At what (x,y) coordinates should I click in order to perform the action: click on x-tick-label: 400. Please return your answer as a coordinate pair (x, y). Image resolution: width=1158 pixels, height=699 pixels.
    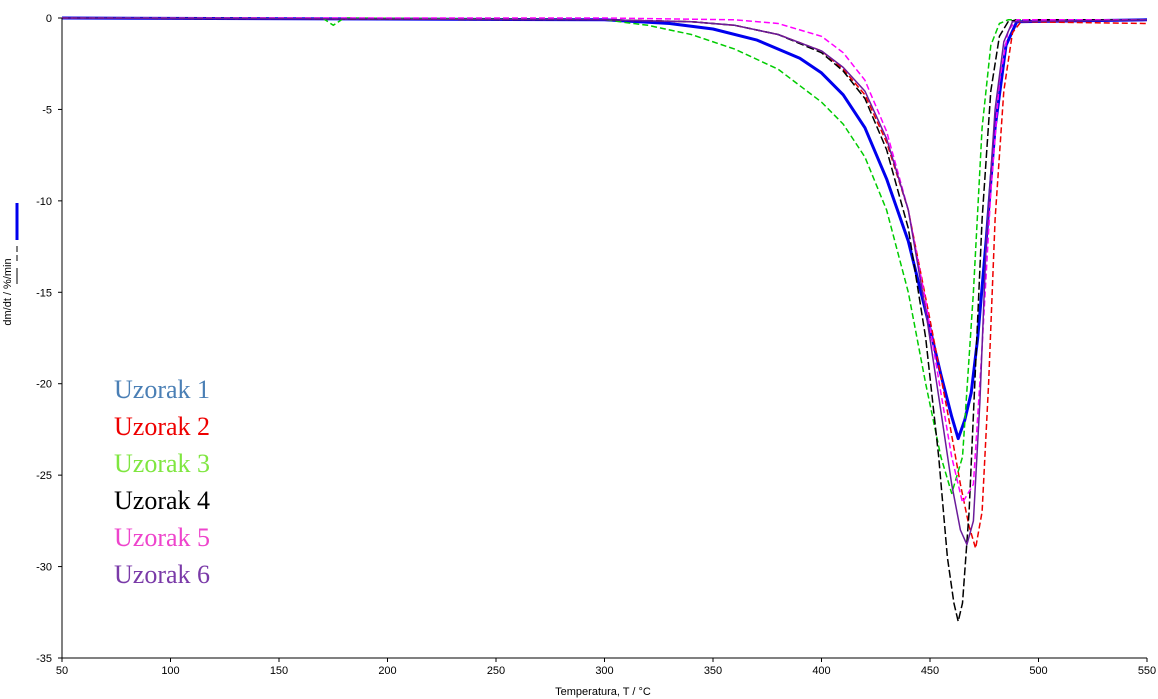
    Looking at the image, I should click on (821, 671).